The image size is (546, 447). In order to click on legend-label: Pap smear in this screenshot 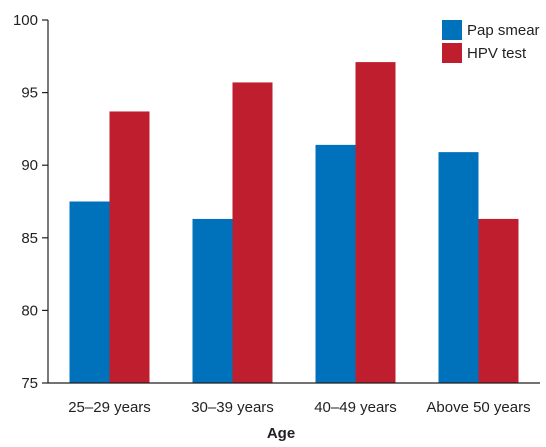, I will do `click(503, 30)`.